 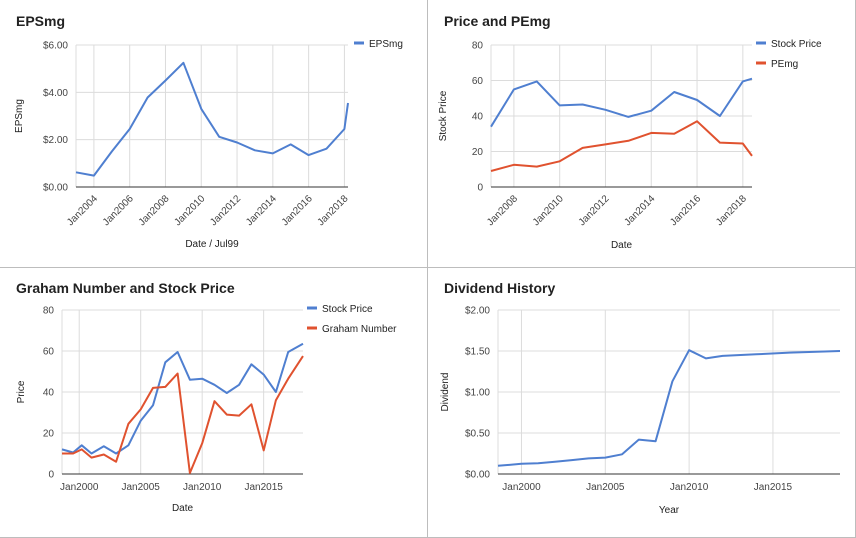 I want to click on legend-label: Graham Number, so click(x=359, y=329).